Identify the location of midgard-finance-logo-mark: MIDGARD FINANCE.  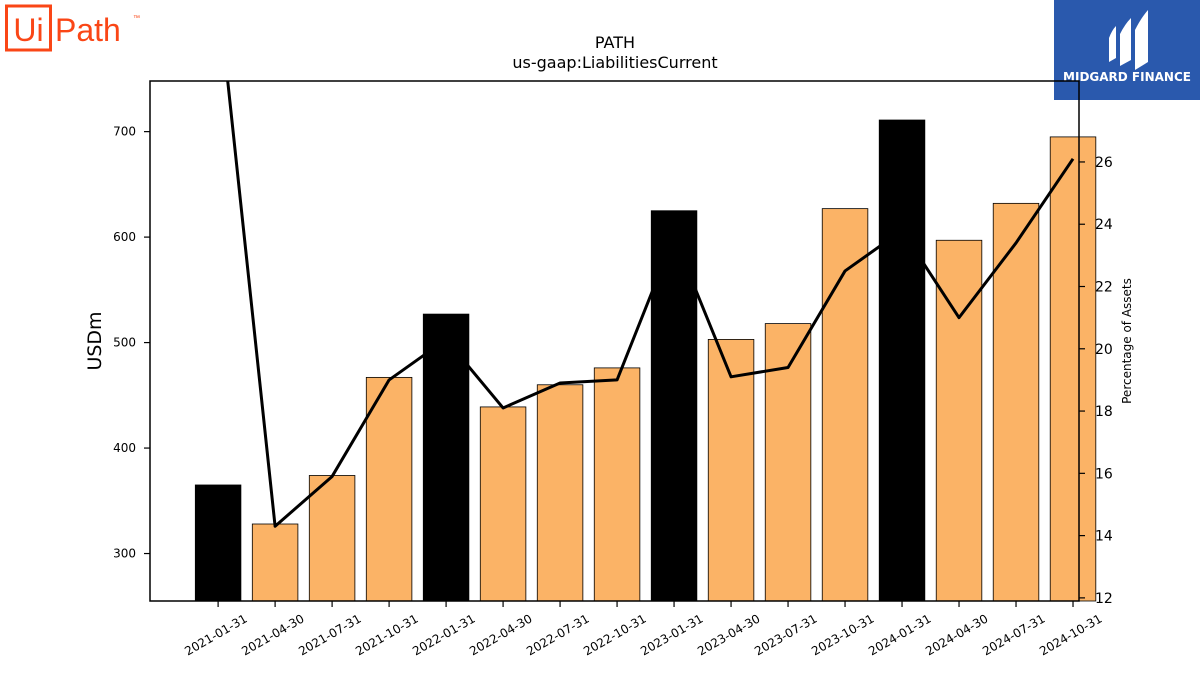
(1127, 47).